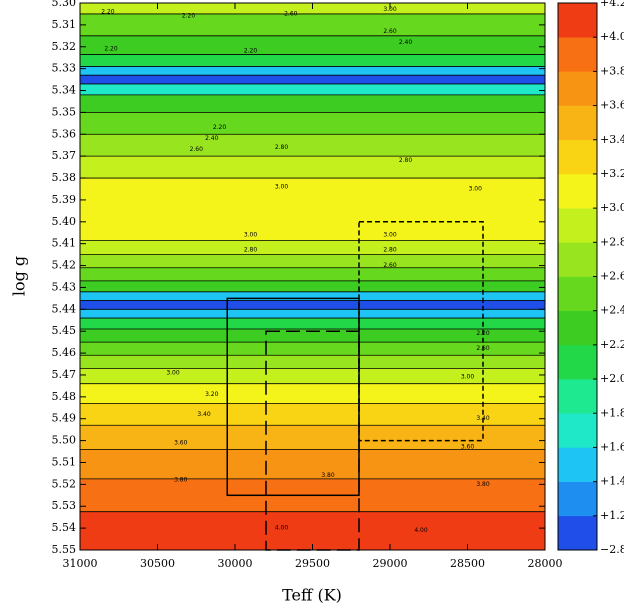 This screenshot has height=611, width=624. Describe the element at coordinates (64, 483) in the screenshot. I see `y-tick-label: 5.52` at that location.